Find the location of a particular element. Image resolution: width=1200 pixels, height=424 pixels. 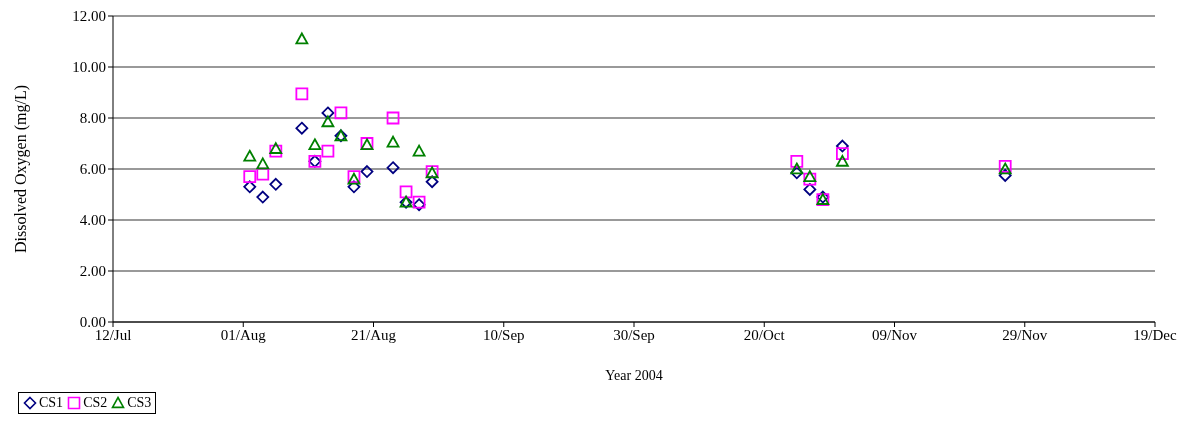

legend-label: CS1 is located at coordinates (51, 403).